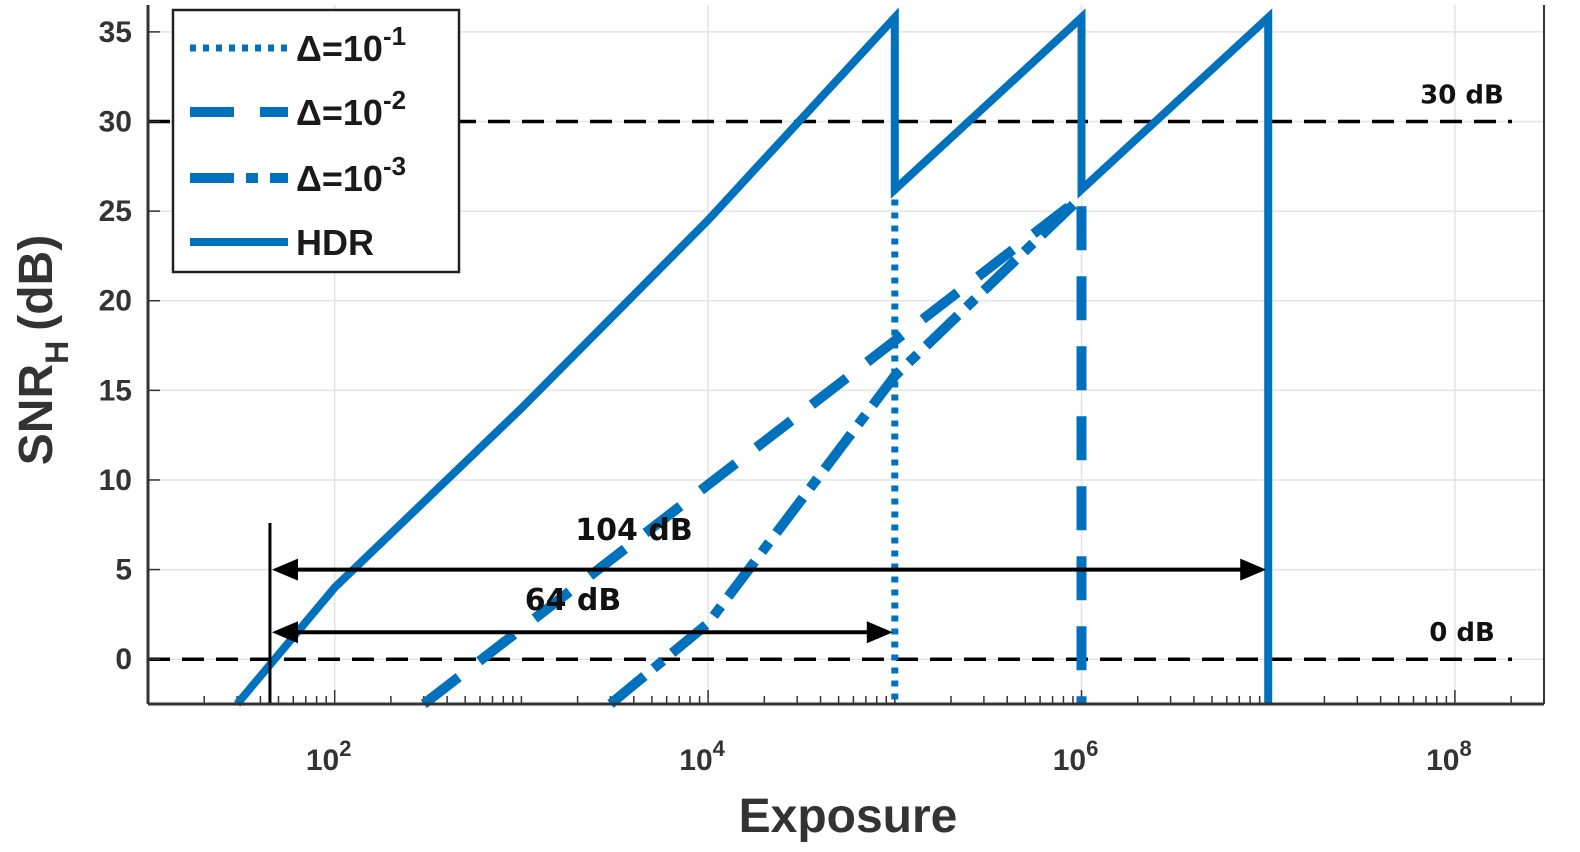 The width and height of the screenshot is (1580, 852). What do you see at coordinates (767, 608) in the screenshot?
I see `annotations: 104 dB 64 dB` at bounding box center [767, 608].